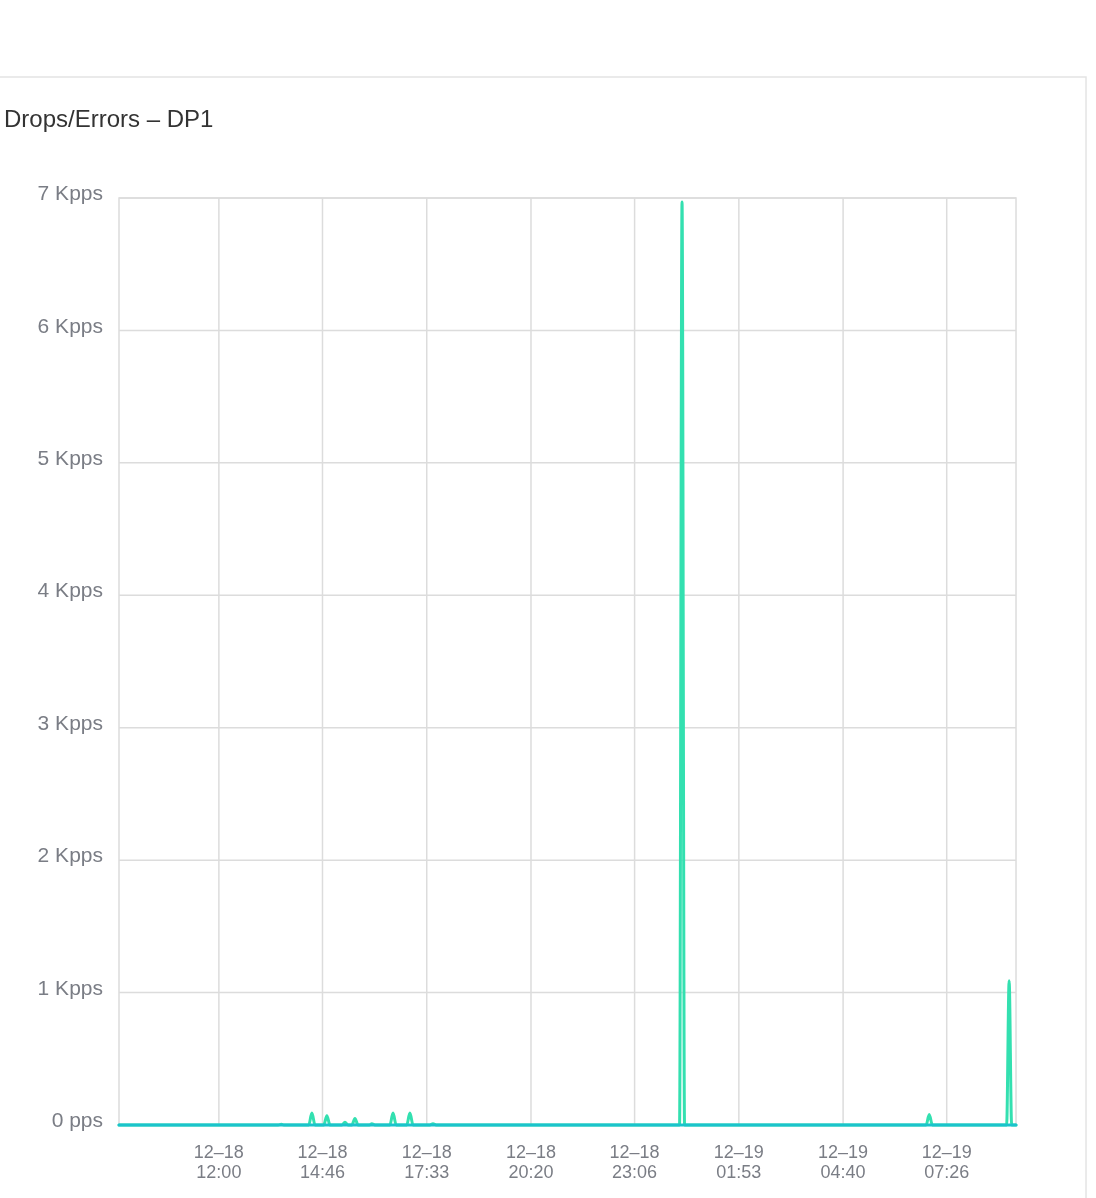 Image resolution: width=1096 pixels, height=1198 pixels. Describe the element at coordinates (426, 1162) in the screenshot. I see `x-tick-label: 12–18 17:33` at that location.